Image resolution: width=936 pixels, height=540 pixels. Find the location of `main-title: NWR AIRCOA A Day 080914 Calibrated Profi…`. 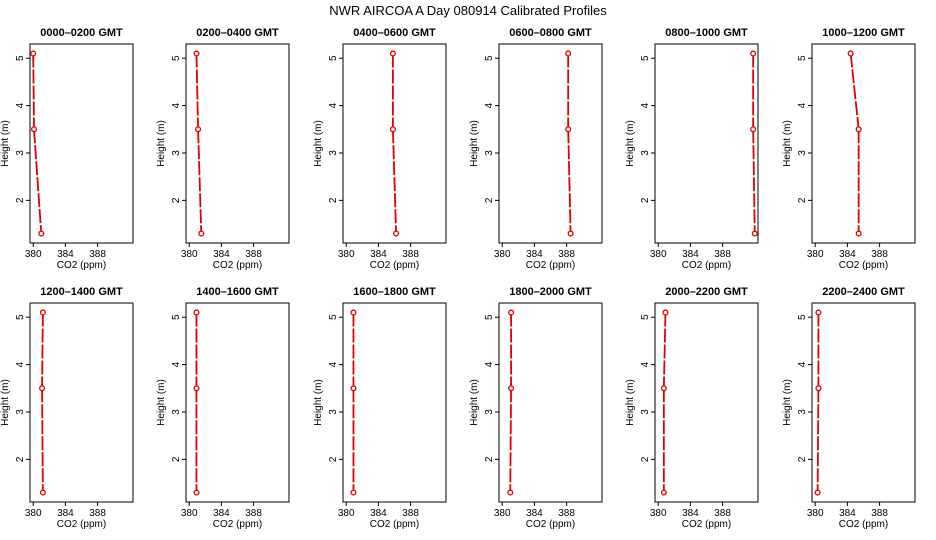

main-title: NWR AIRCOA A Day 080914 Calibrated Profi… is located at coordinates (468, 10).